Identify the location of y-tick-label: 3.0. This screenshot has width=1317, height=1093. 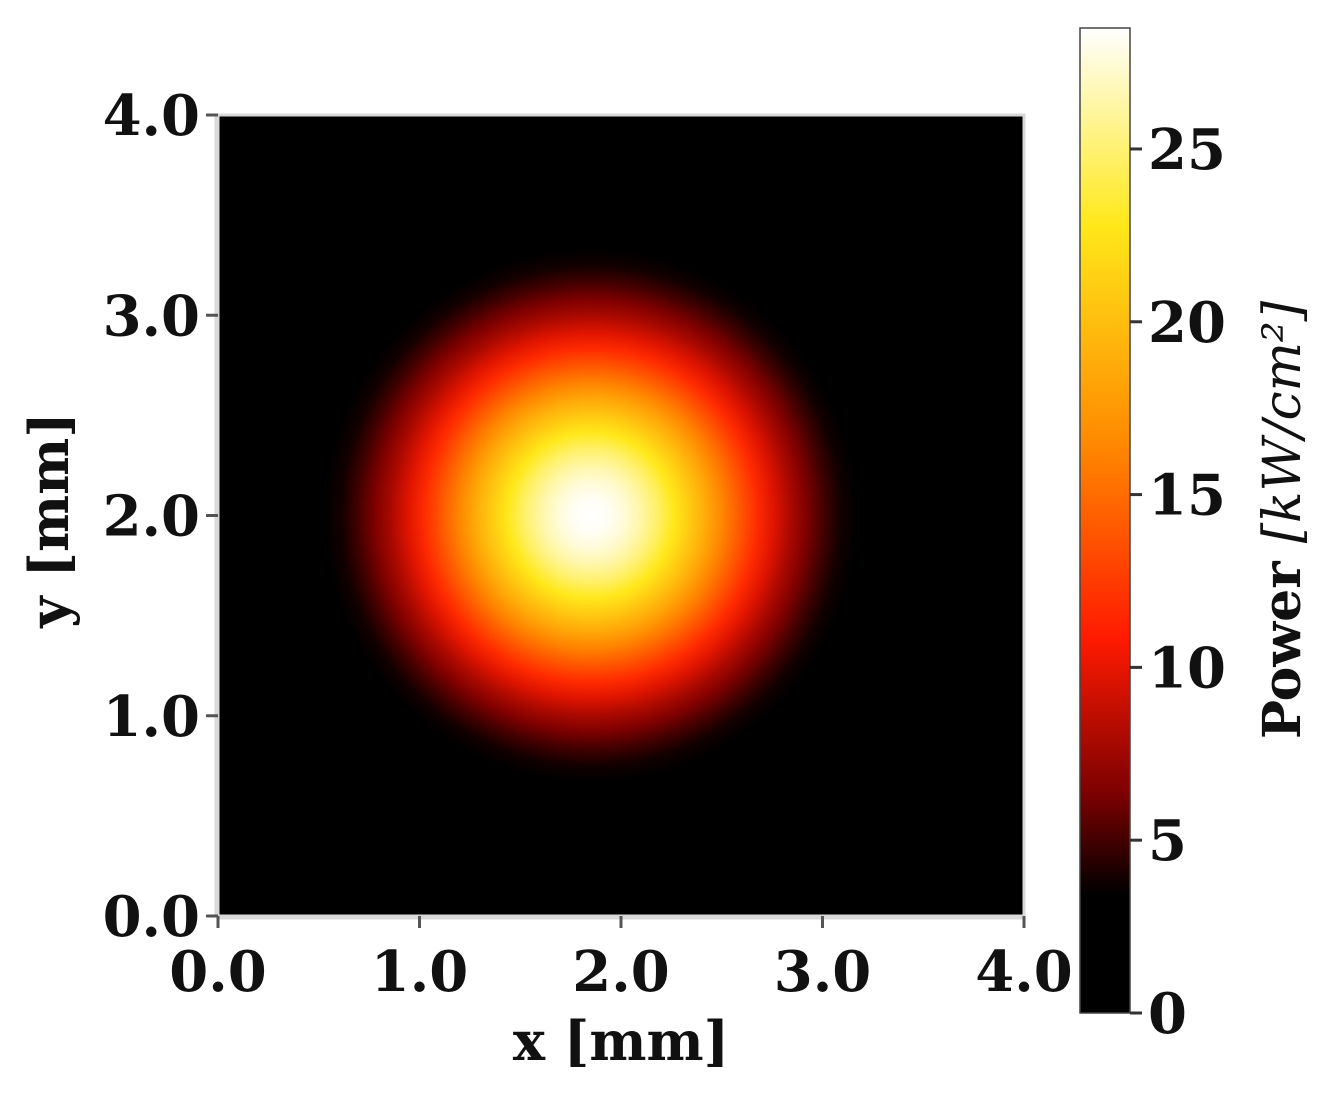
(151, 316).